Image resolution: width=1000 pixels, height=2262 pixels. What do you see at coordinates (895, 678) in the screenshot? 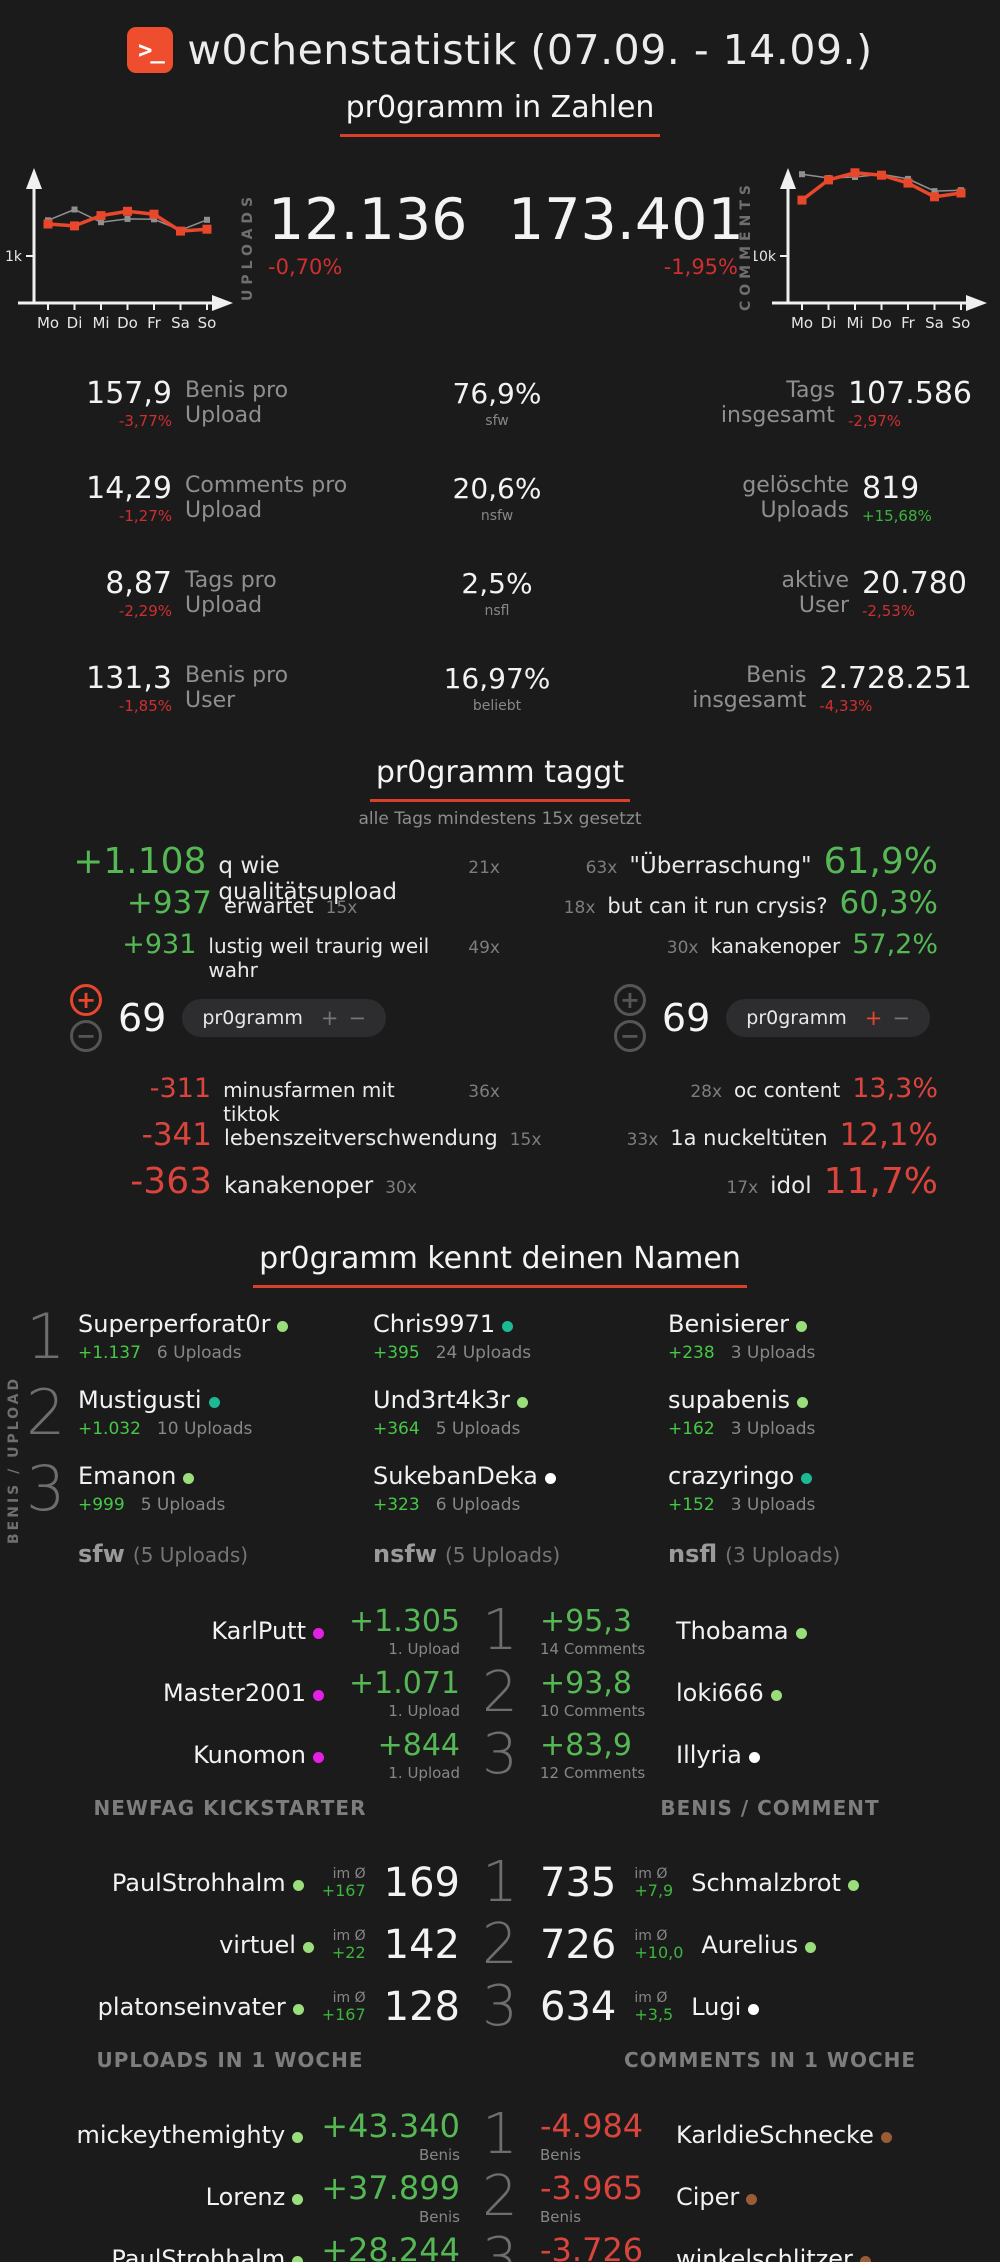
I see `stat-value: 2.728.251` at bounding box center [895, 678].